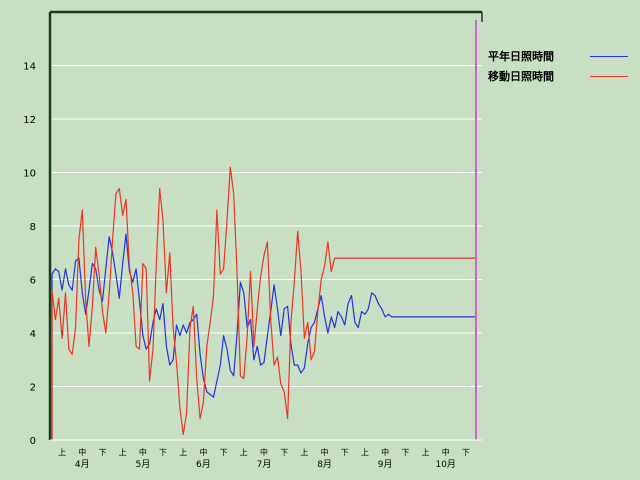  What do you see at coordinates (203, 464) in the screenshot?
I see `x-month-label: 6月` at bounding box center [203, 464].